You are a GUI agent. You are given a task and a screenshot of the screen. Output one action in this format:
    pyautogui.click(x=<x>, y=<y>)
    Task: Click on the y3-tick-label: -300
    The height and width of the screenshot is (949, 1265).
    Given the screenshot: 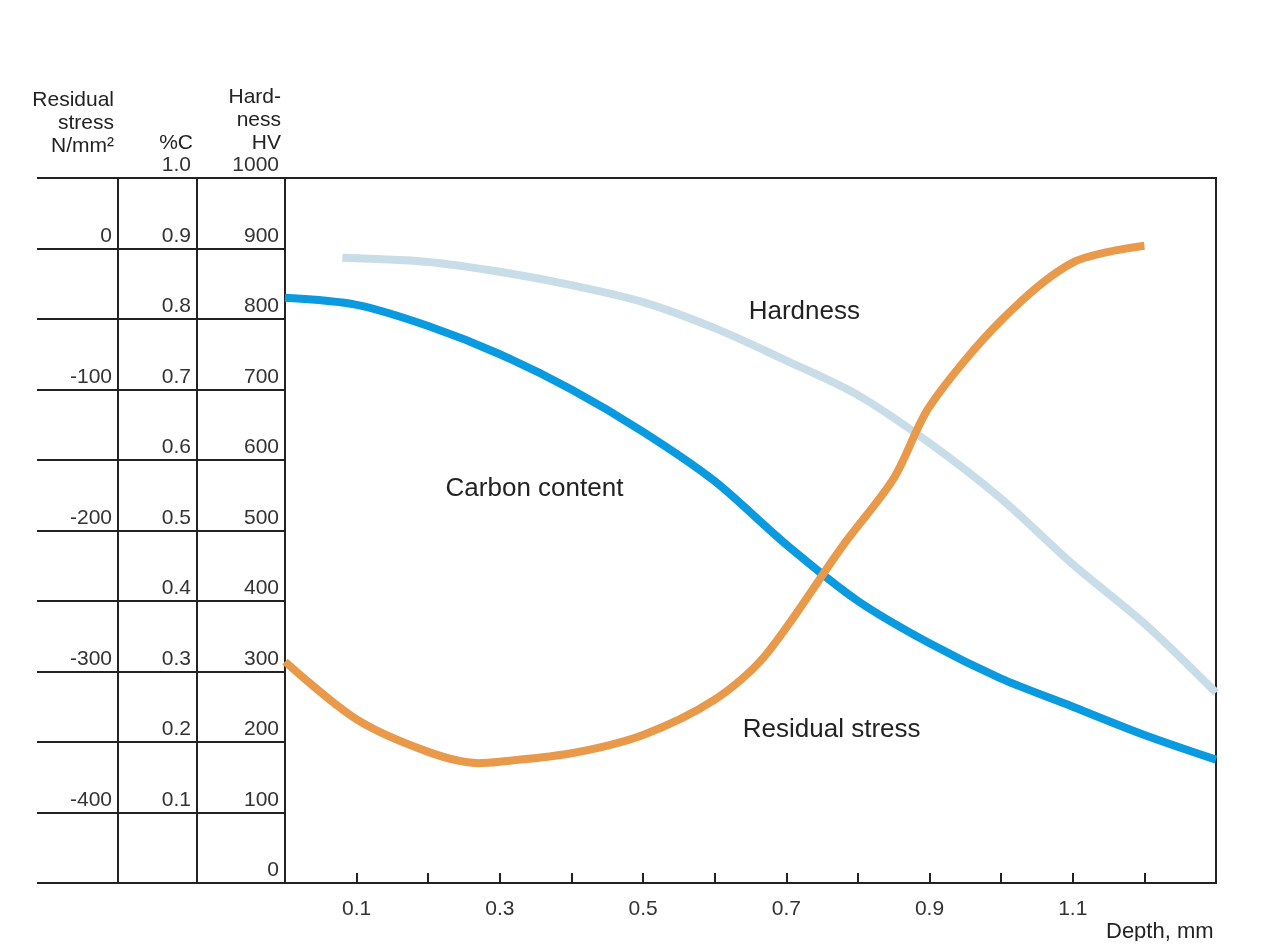 What is the action you would take?
    pyautogui.click(x=90, y=657)
    